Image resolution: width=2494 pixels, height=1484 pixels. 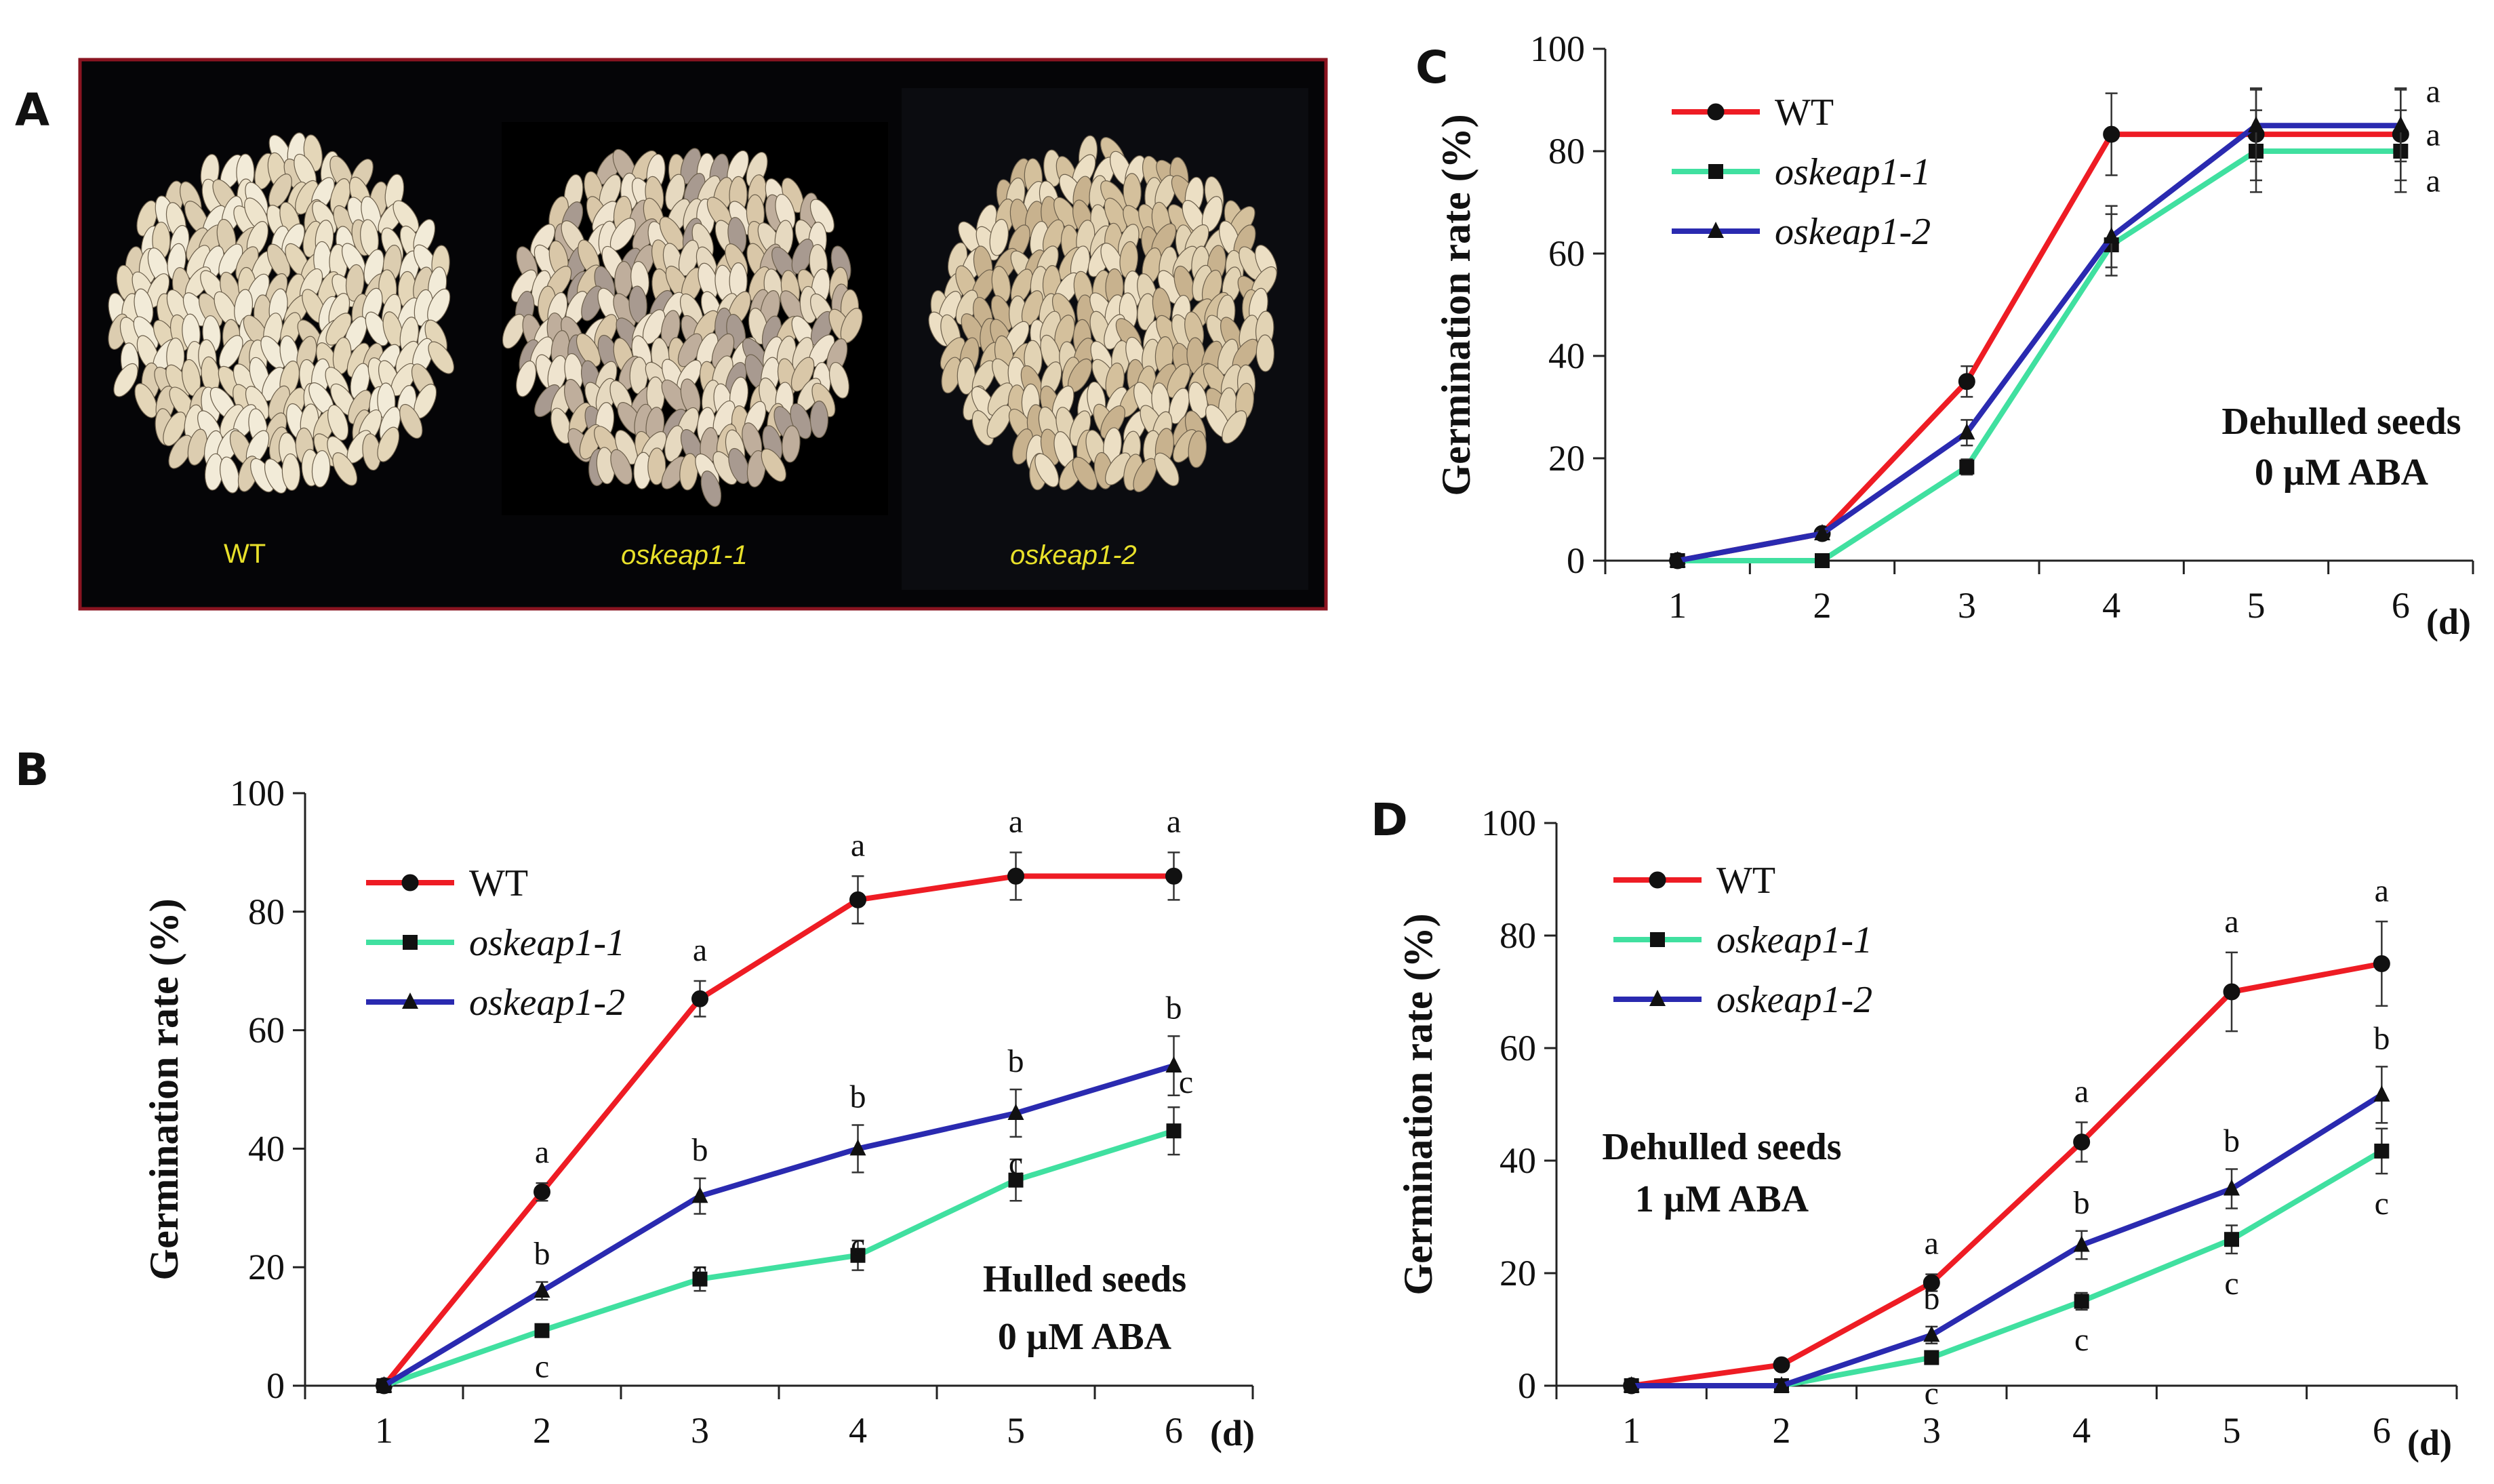 What do you see at coordinates (266, 1148) in the screenshot?
I see `y-tick-label: 40` at bounding box center [266, 1148].